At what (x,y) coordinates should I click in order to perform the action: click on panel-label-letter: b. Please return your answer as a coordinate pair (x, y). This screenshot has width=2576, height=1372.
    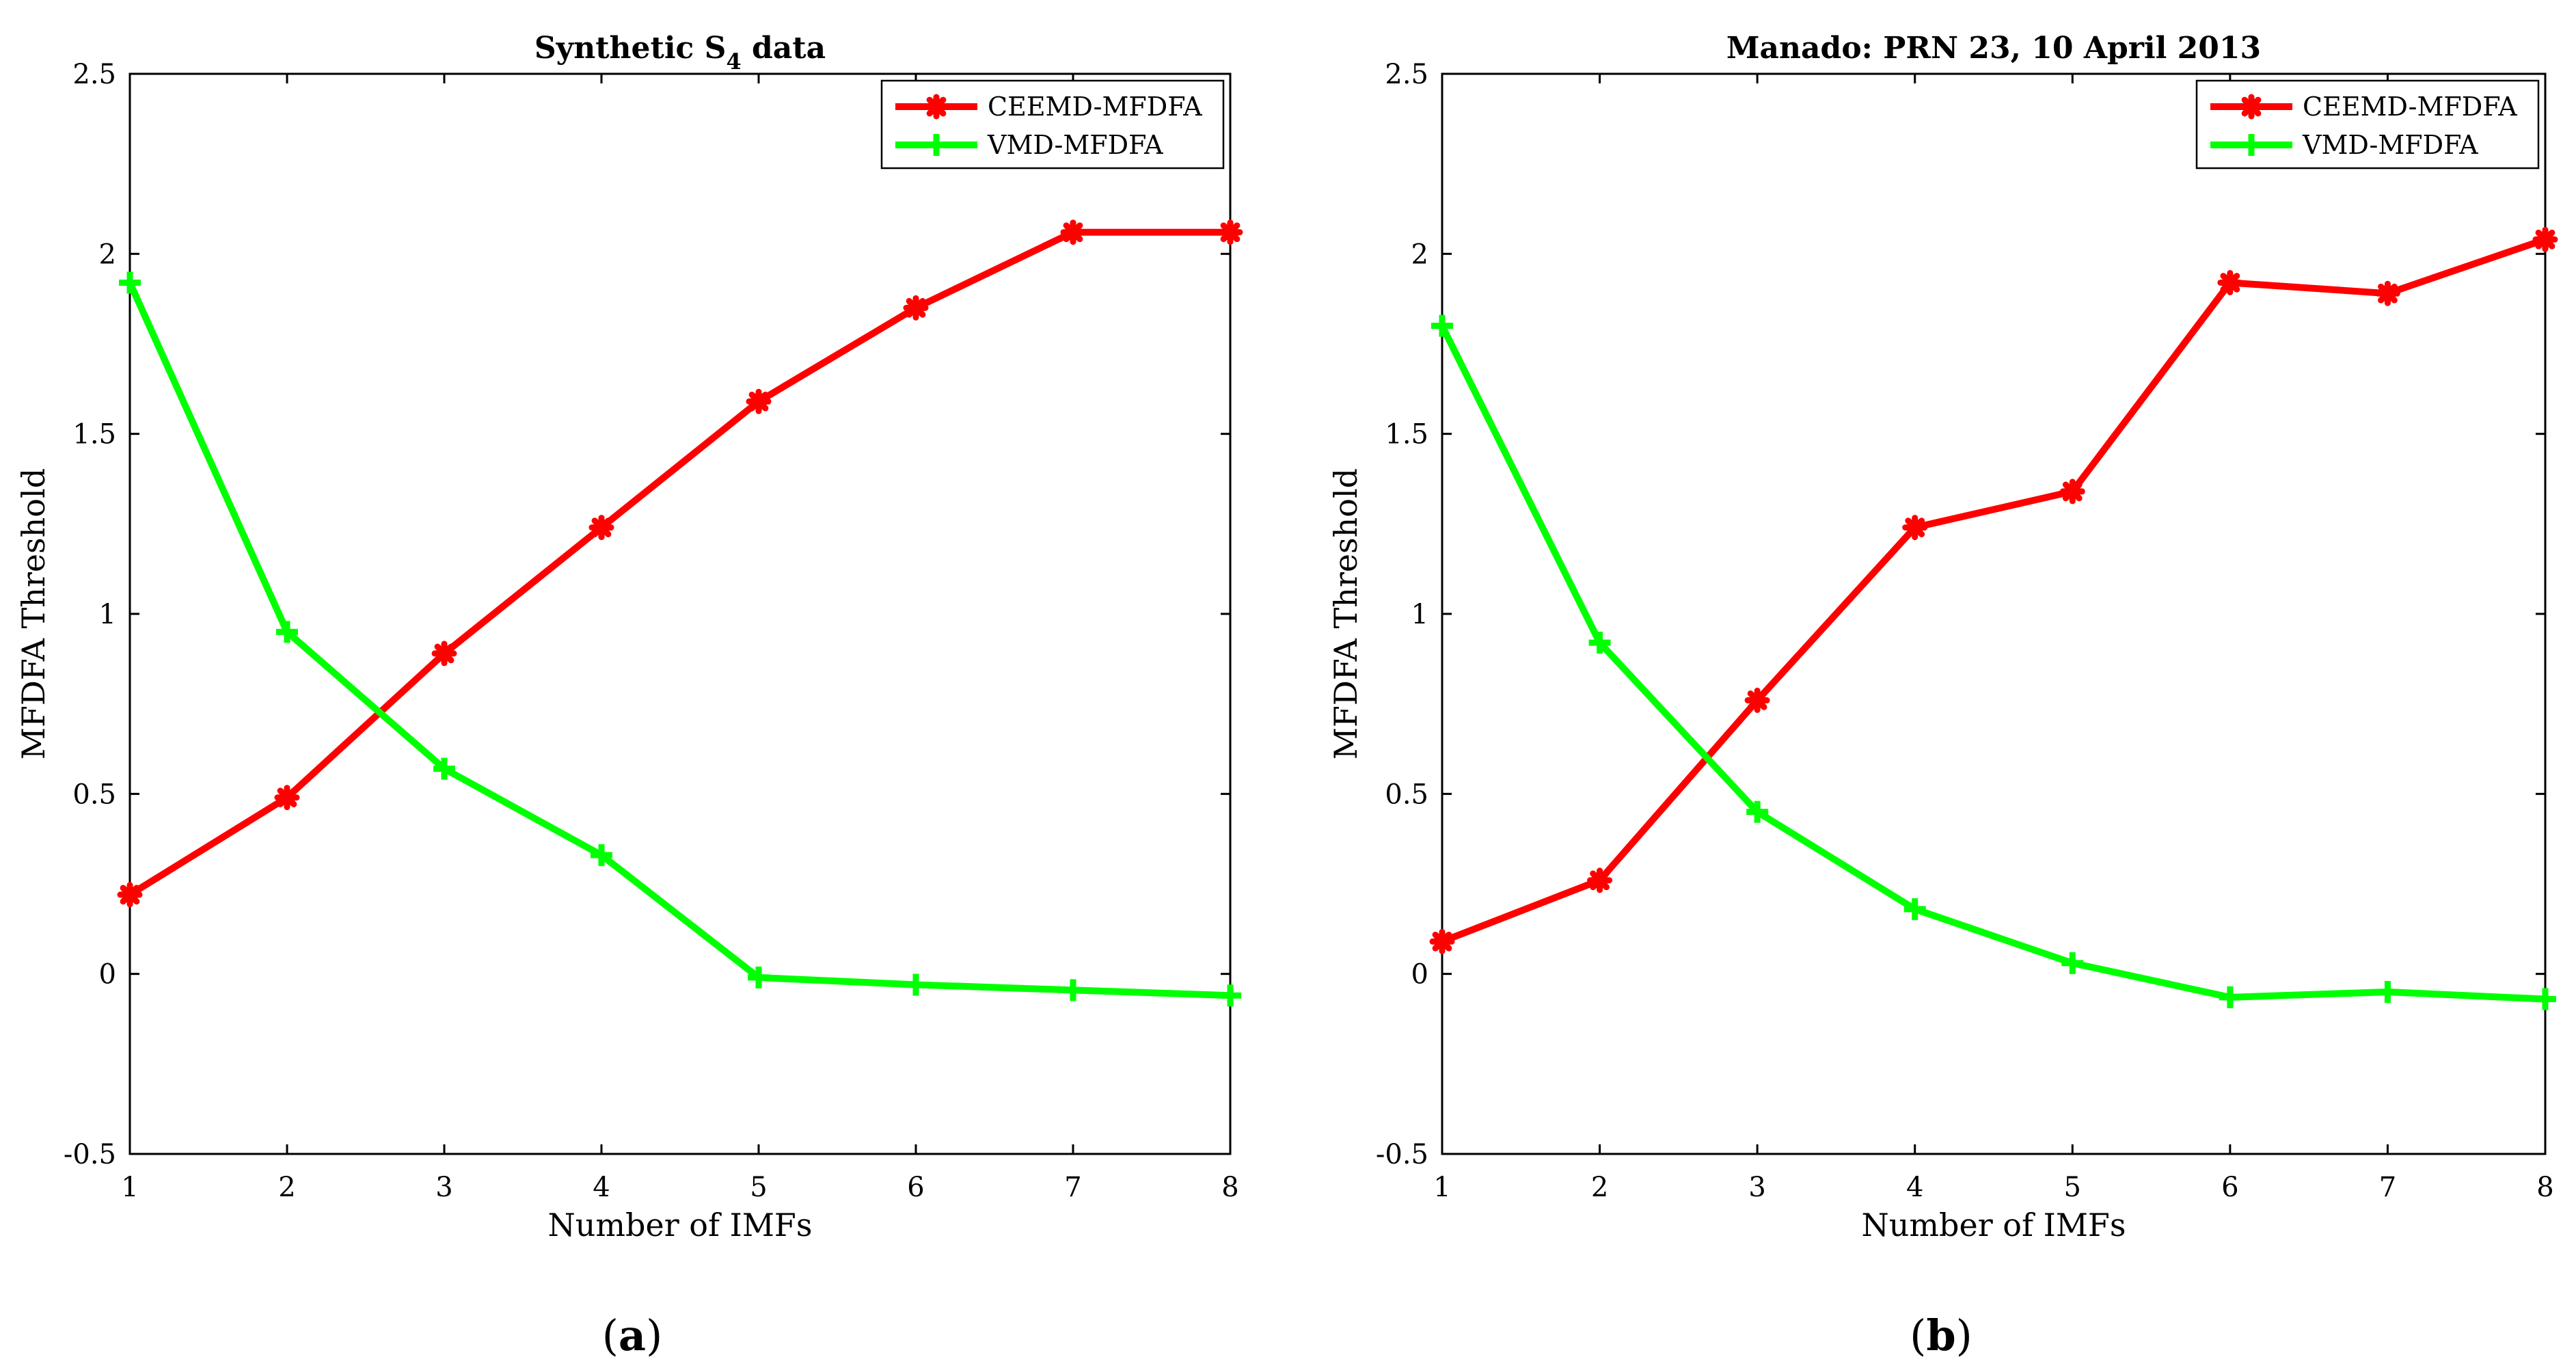
    Looking at the image, I should click on (1941, 1335).